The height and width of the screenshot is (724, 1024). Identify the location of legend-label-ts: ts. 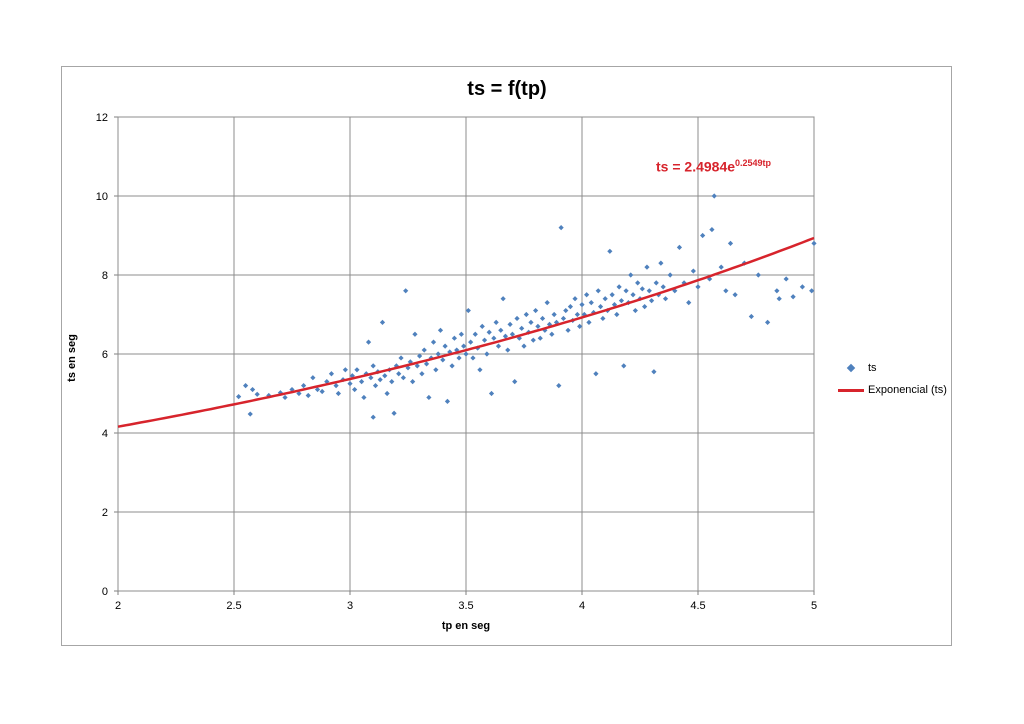
(872, 368).